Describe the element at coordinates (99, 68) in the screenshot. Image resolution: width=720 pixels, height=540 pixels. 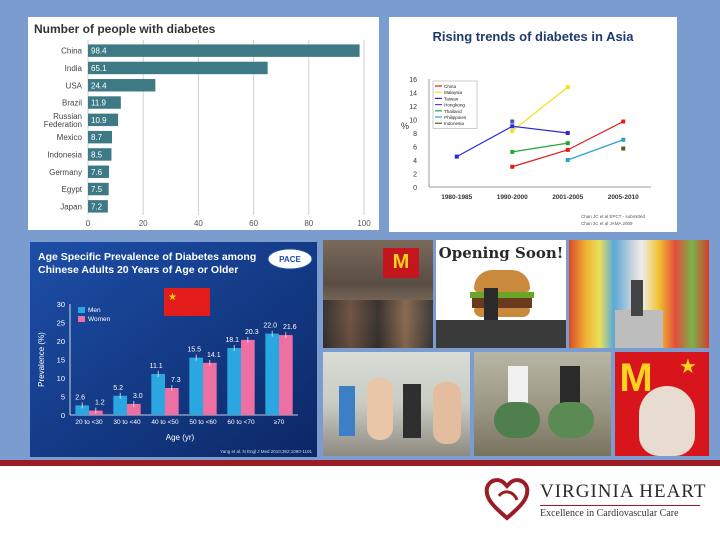
I see `bar-value-label: 65.1` at that location.